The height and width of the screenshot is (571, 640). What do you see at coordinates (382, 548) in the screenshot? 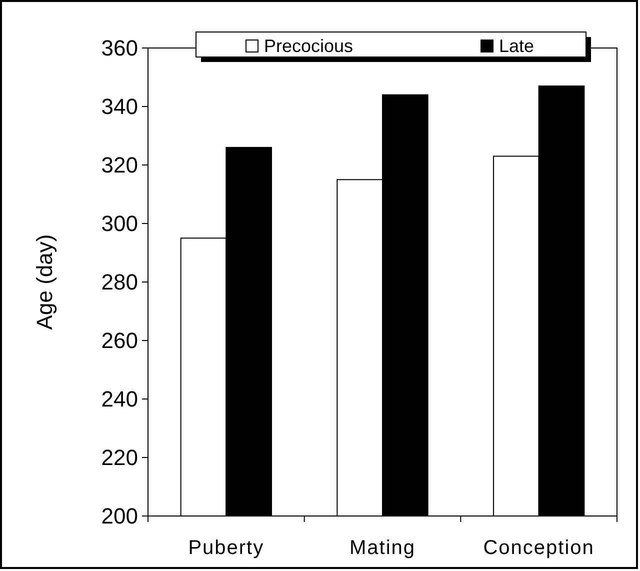
I see `x-tick-label: Mating` at bounding box center [382, 548].